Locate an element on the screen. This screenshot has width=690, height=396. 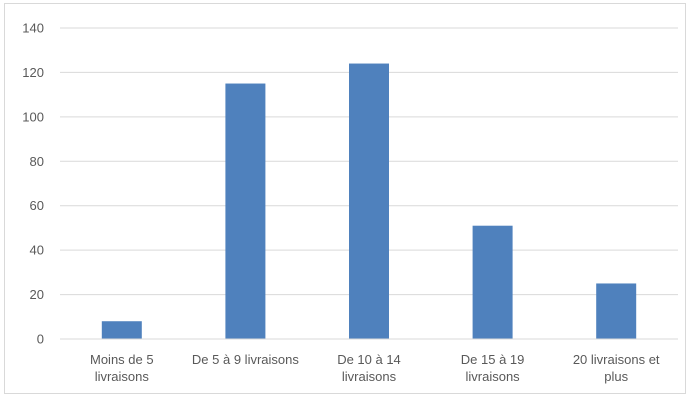
x-tick-label: De 10 à 14 livraisons is located at coordinates (369, 368).